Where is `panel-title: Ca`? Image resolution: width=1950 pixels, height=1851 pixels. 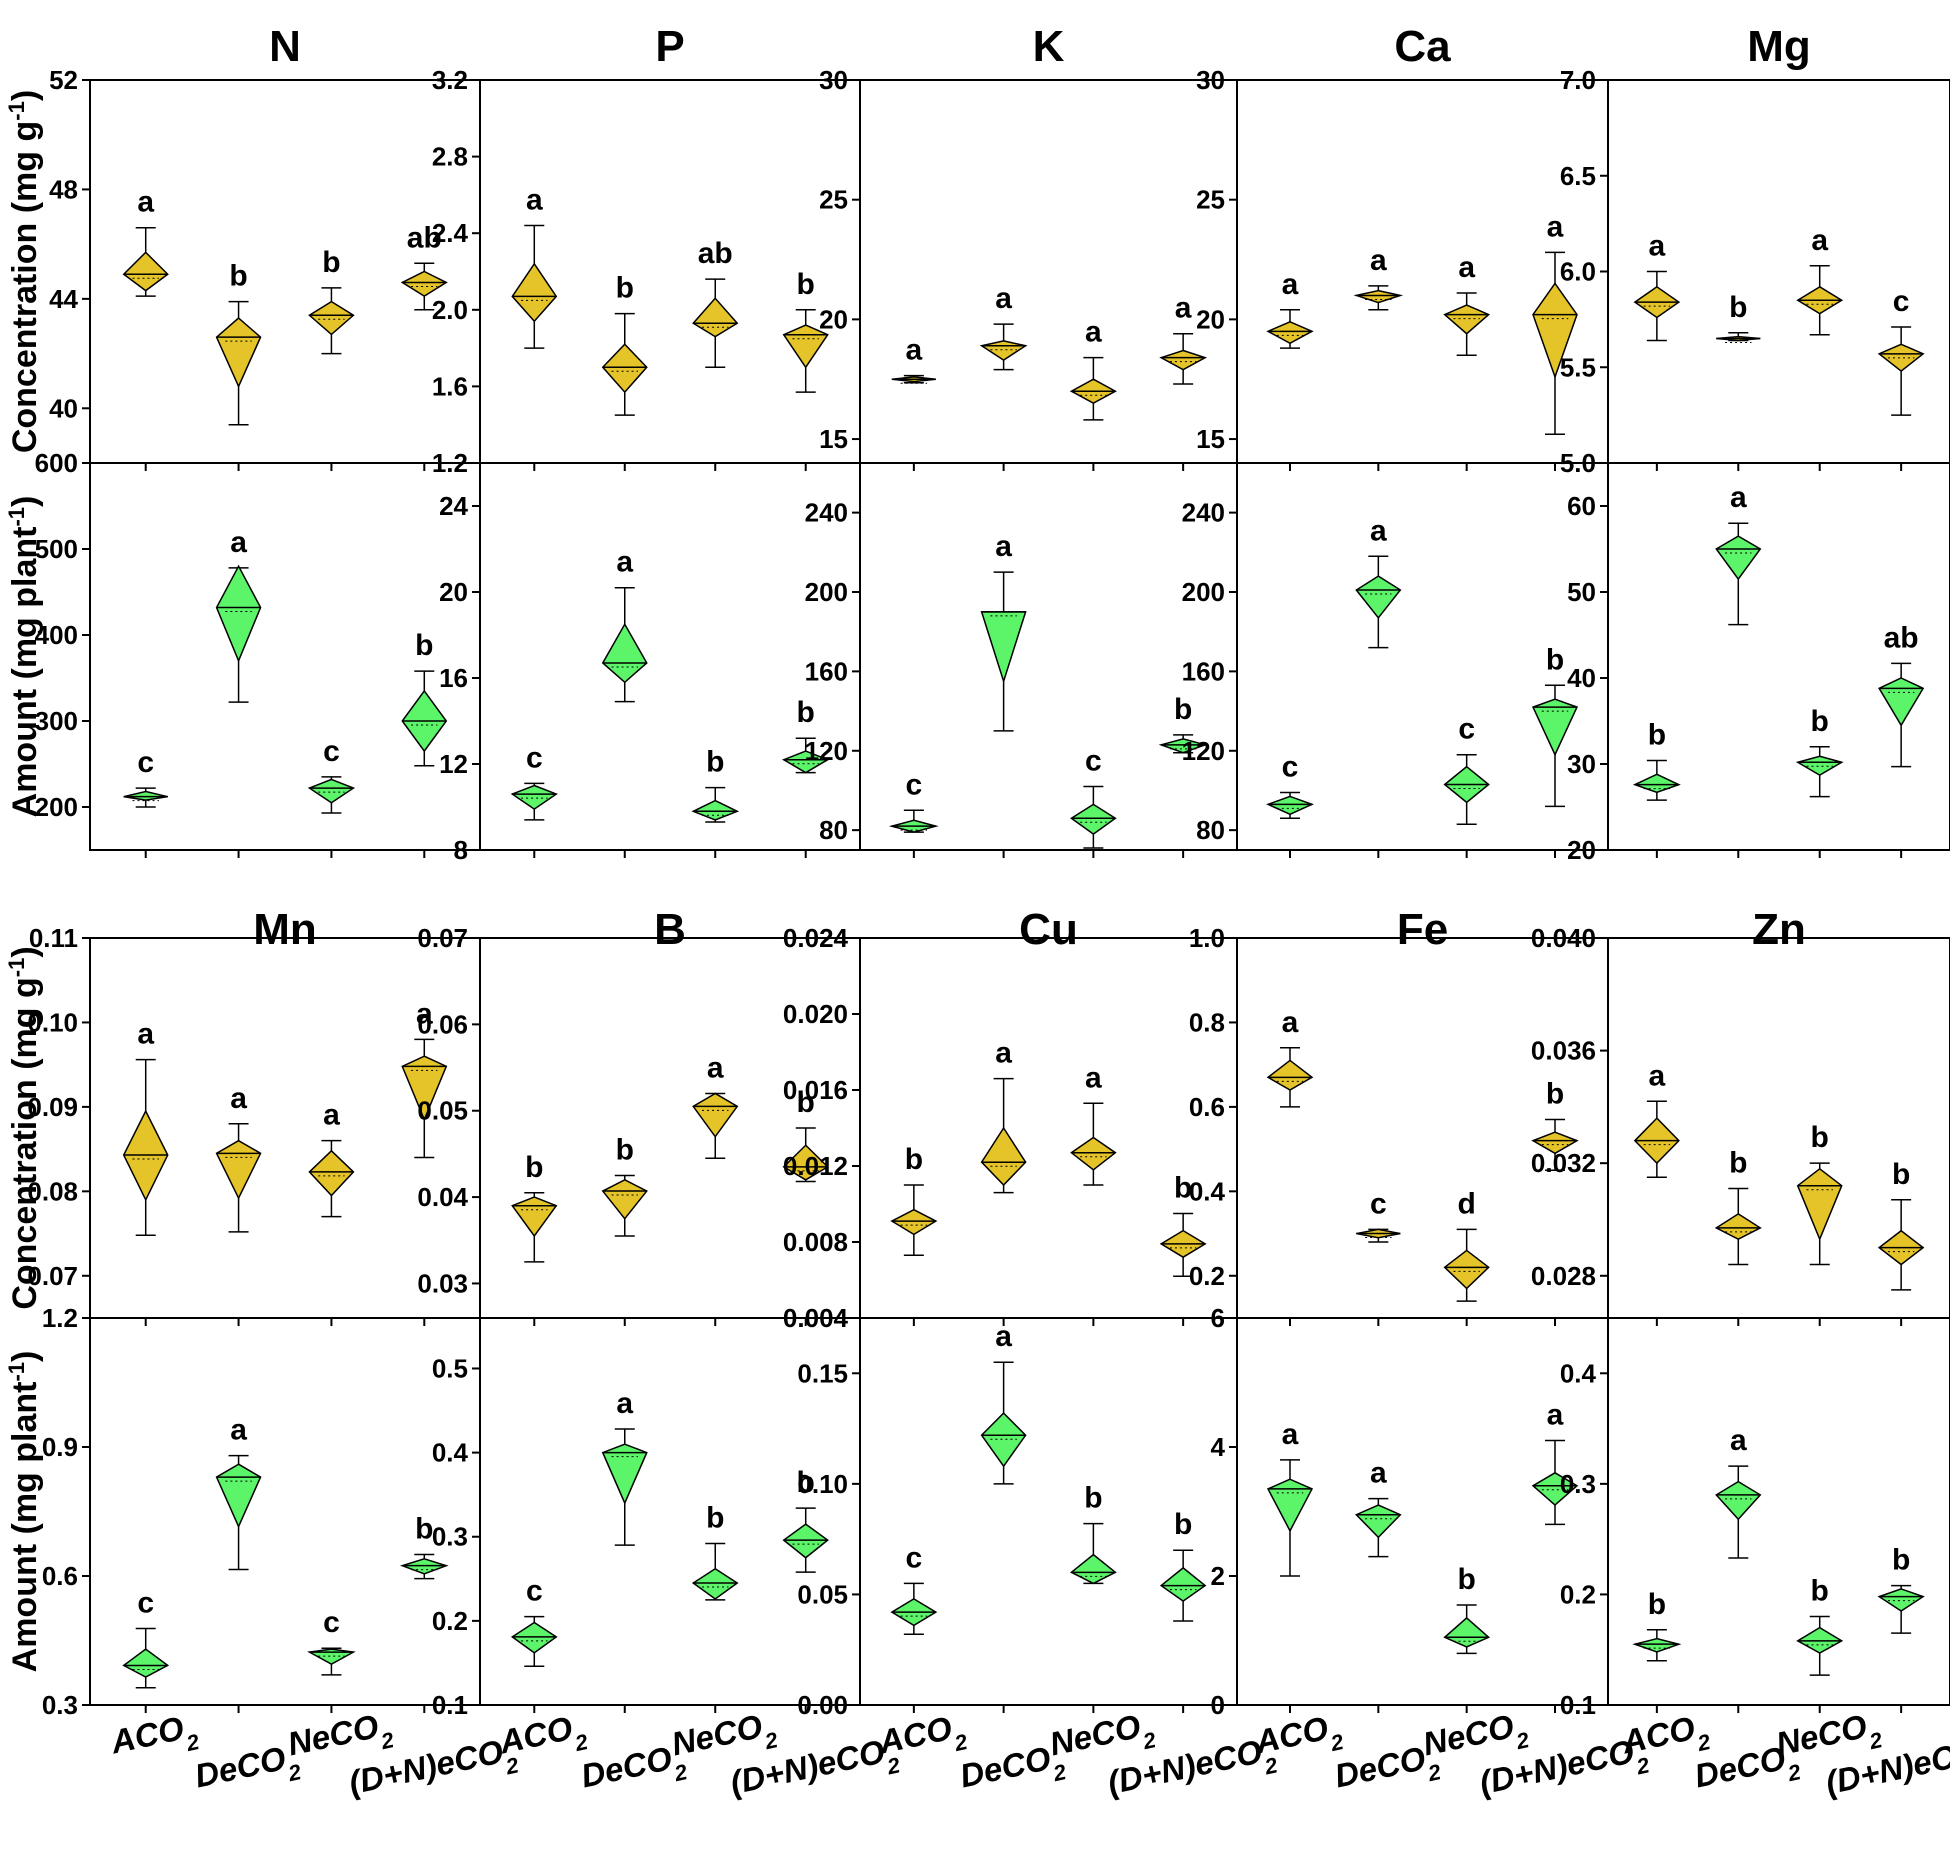
panel-title: Ca is located at coordinates (1422, 46).